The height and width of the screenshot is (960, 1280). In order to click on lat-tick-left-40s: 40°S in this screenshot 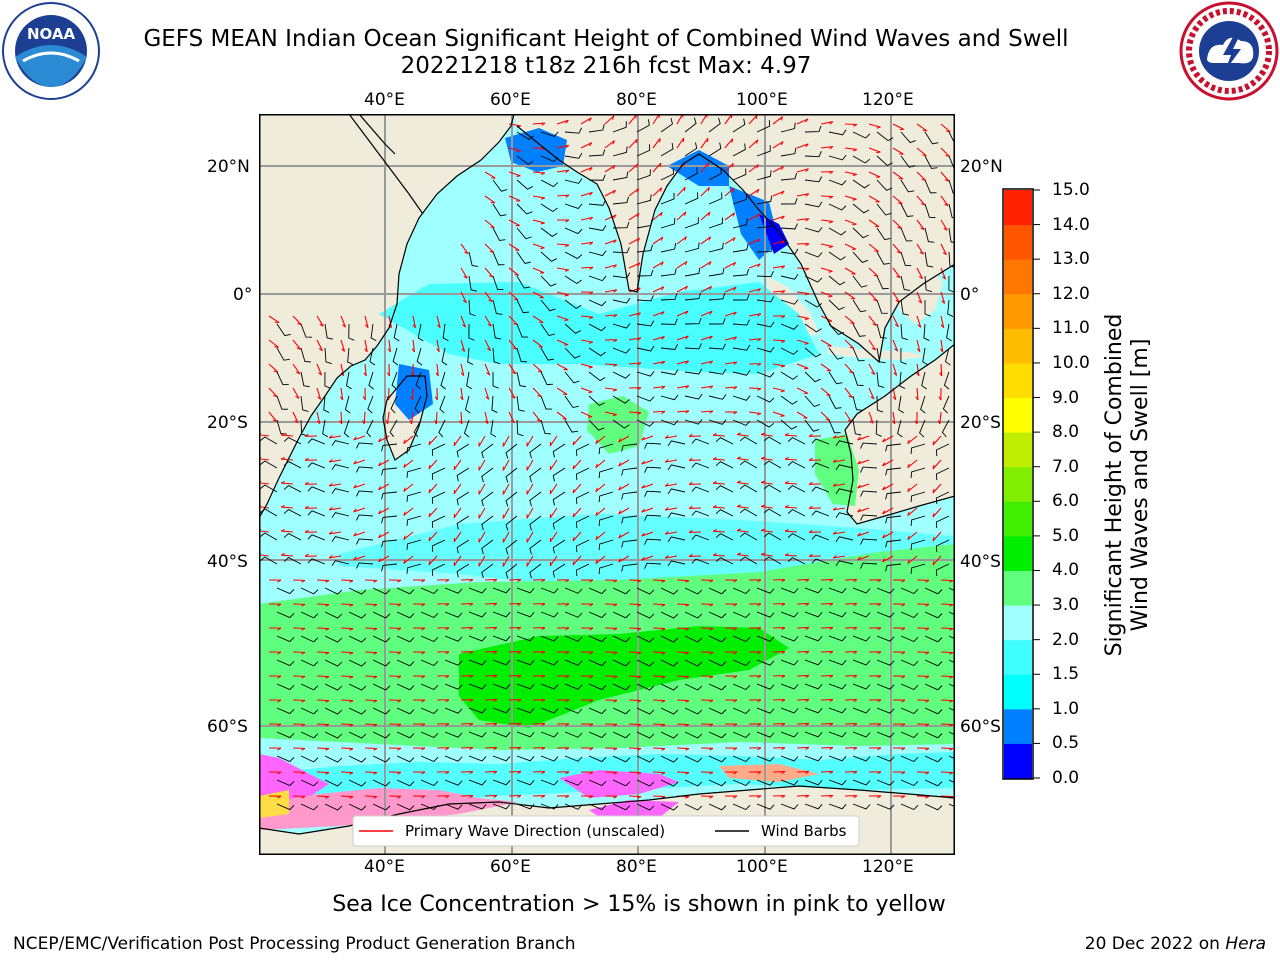, I will do `click(227, 562)`.